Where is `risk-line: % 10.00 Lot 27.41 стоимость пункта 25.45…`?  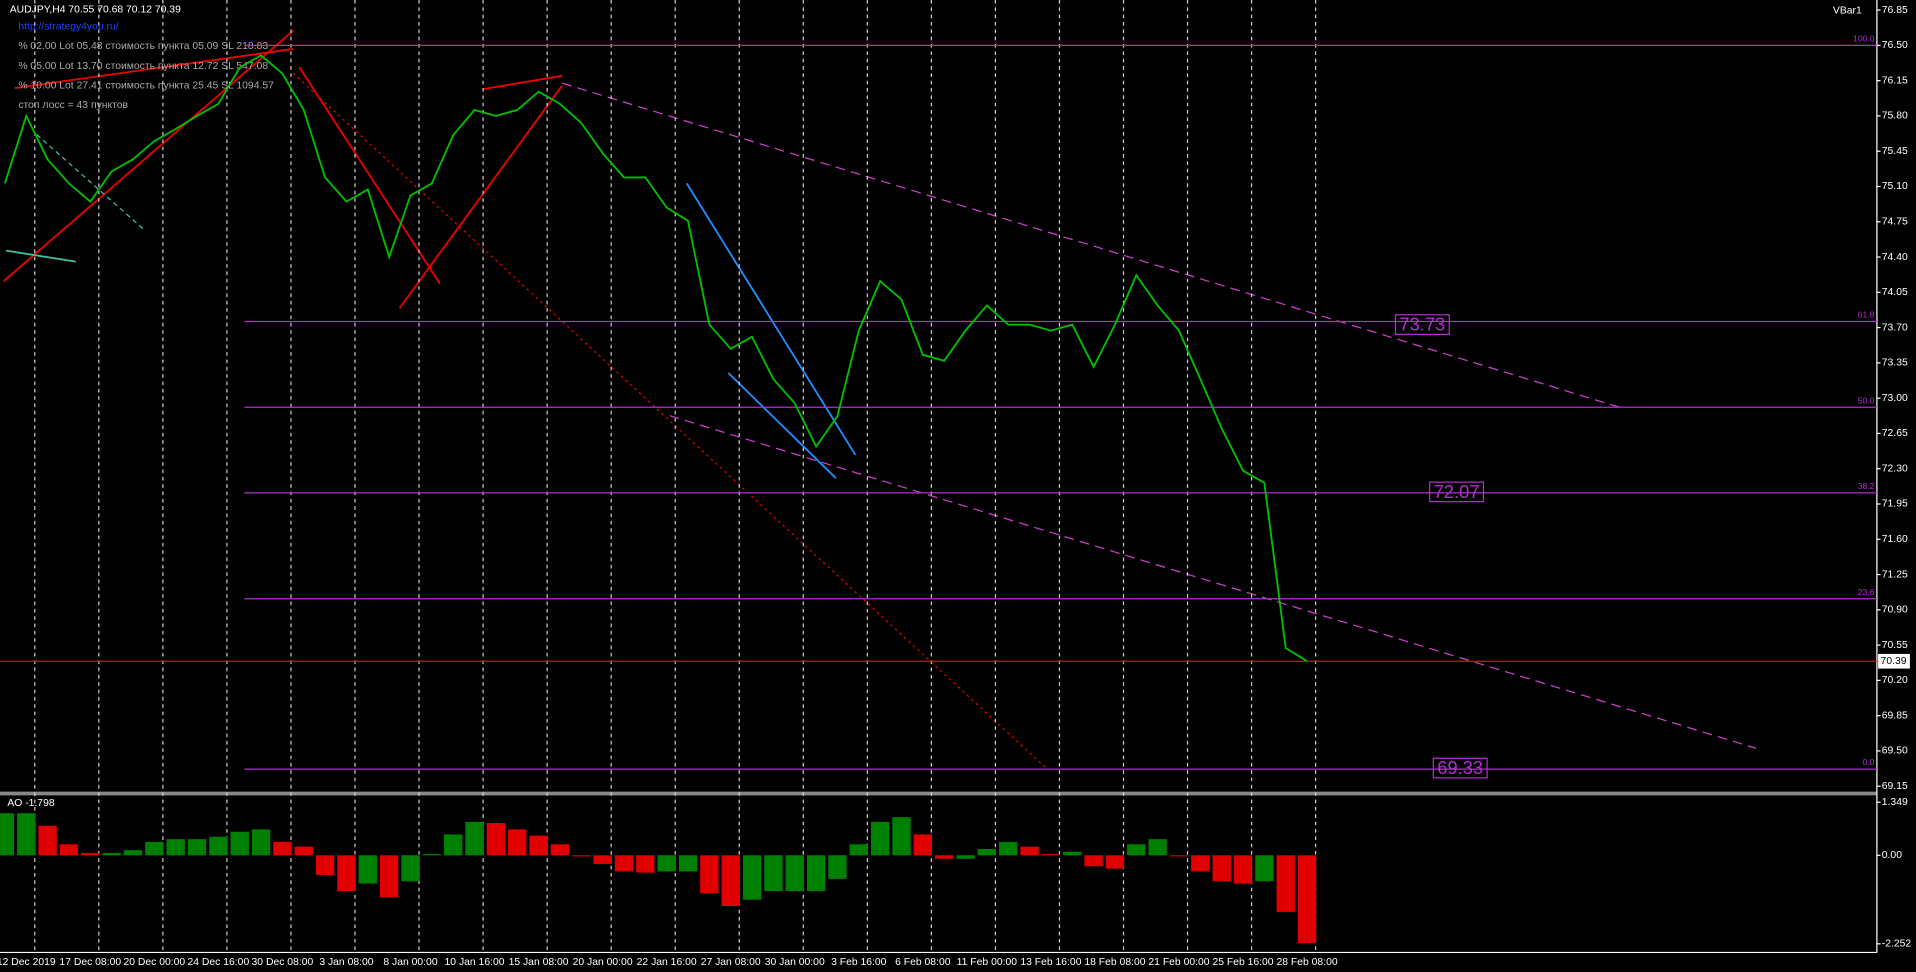 risk-line: % 10.00 Lot 27.41 стоимость пункта 25.45… is located at coordinates (146, 85).